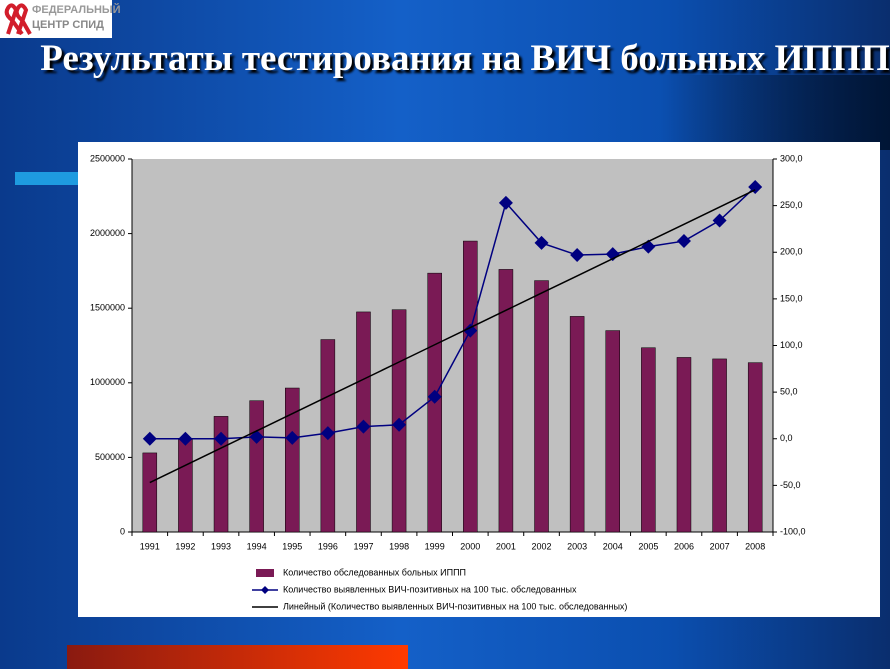 The height and width of the screenshot is (669, 890). Describe the element at coordinates (399, 546) in the screenshot. I see `x-tick-label: 1998` at that location.